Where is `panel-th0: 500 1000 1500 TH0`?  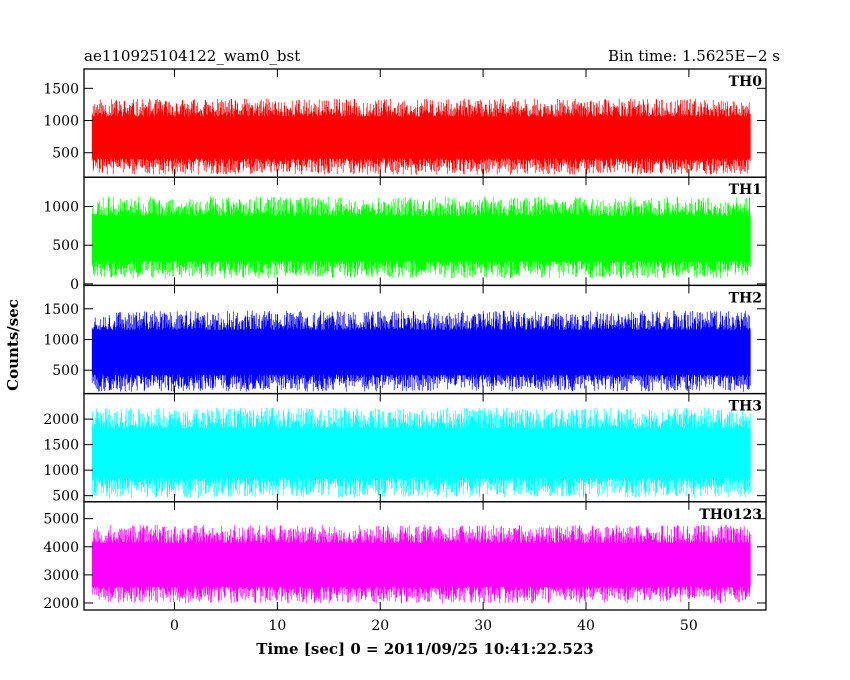 panel-th0: 500 1000 1500 TH0 is located at coordinates (405, 123).